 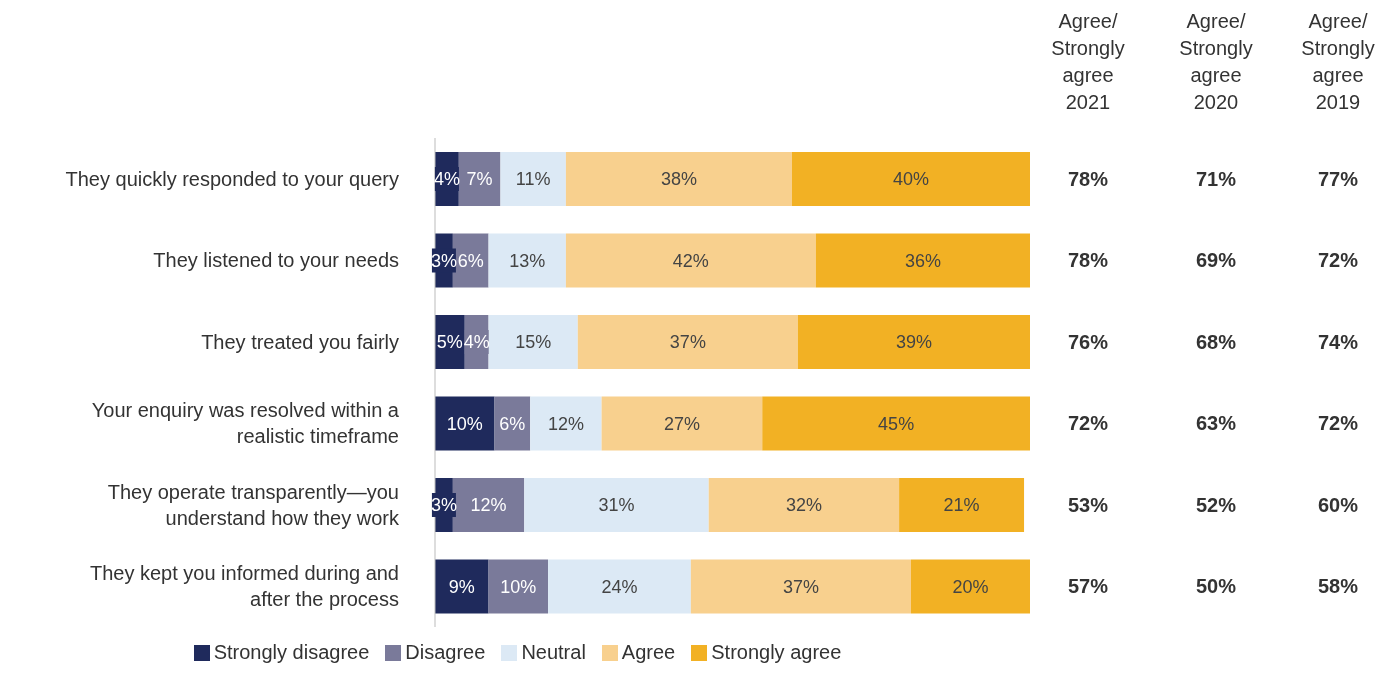 I want to click on data-label: 39%, so click(x=913, y=342).